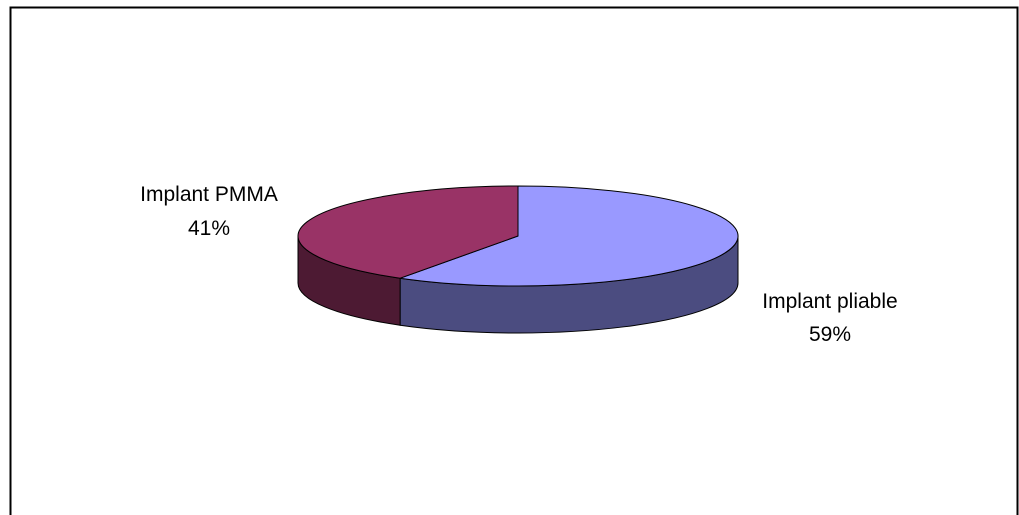 The width and height of the screenshot is (1019, 515). What do you see at coordinates (209, 194) in the screenshot?
I see `slice-label-pmma: Implant PMMA` at bounding box center [209, 194].